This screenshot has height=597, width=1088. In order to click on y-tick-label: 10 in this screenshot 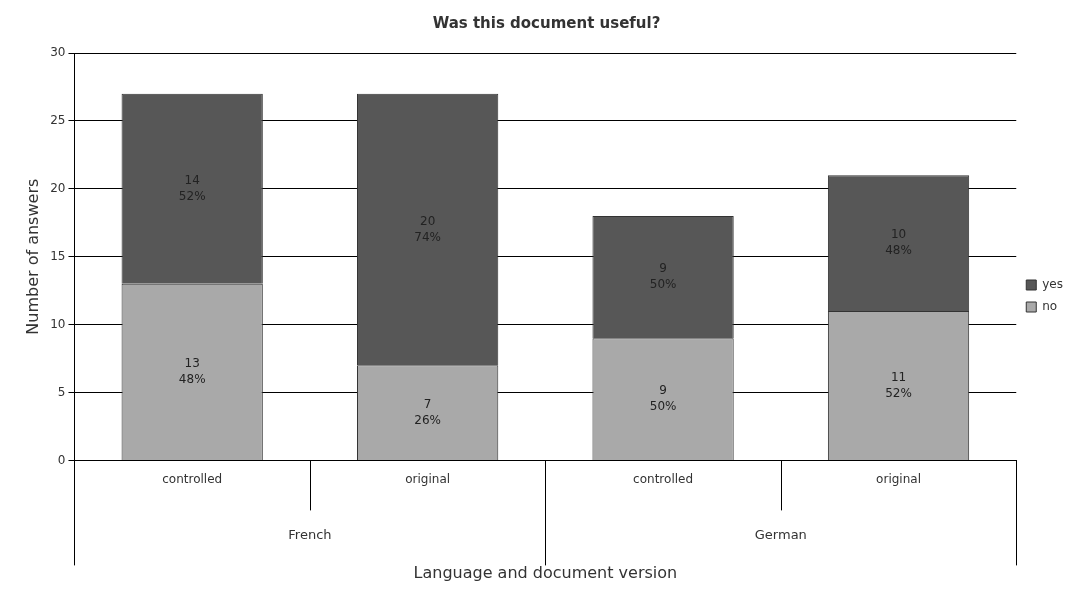, I will do `click(58, 323)`.